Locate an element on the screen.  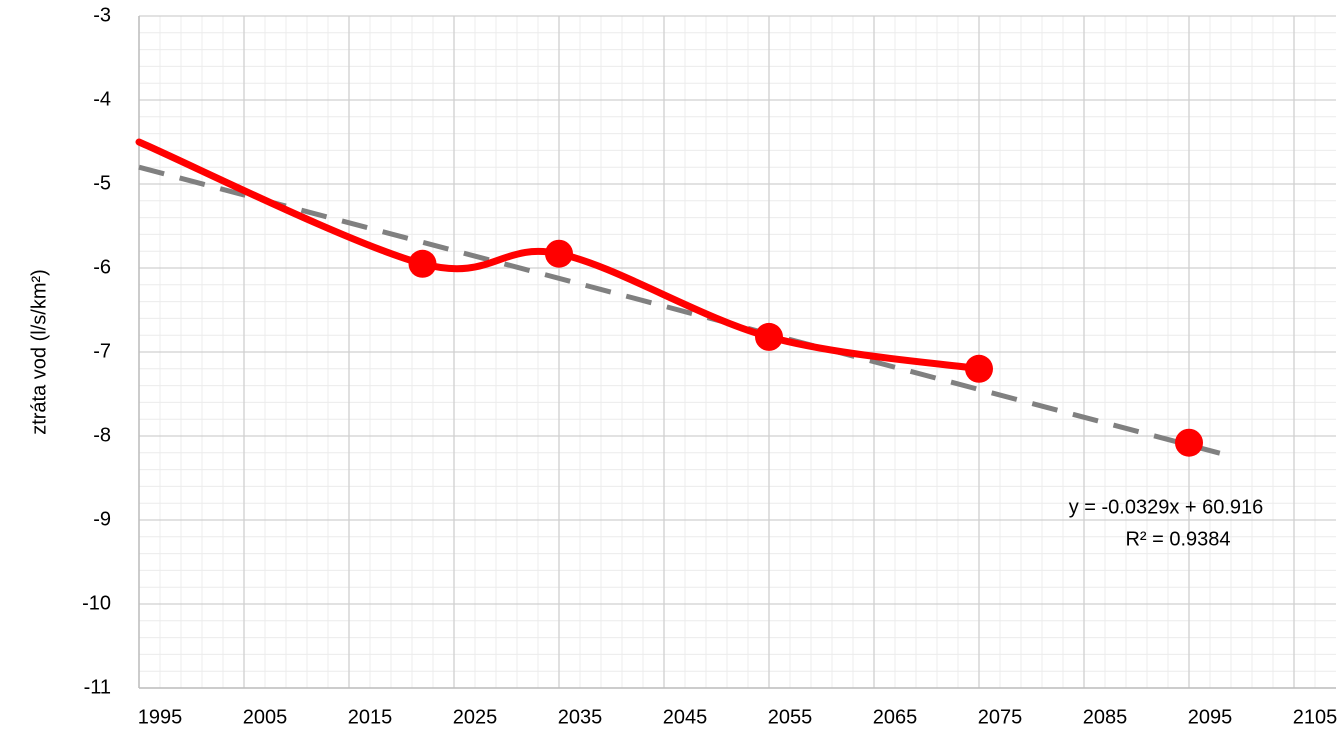
y-tick-label: -7 is located at coordinates (102, 351).